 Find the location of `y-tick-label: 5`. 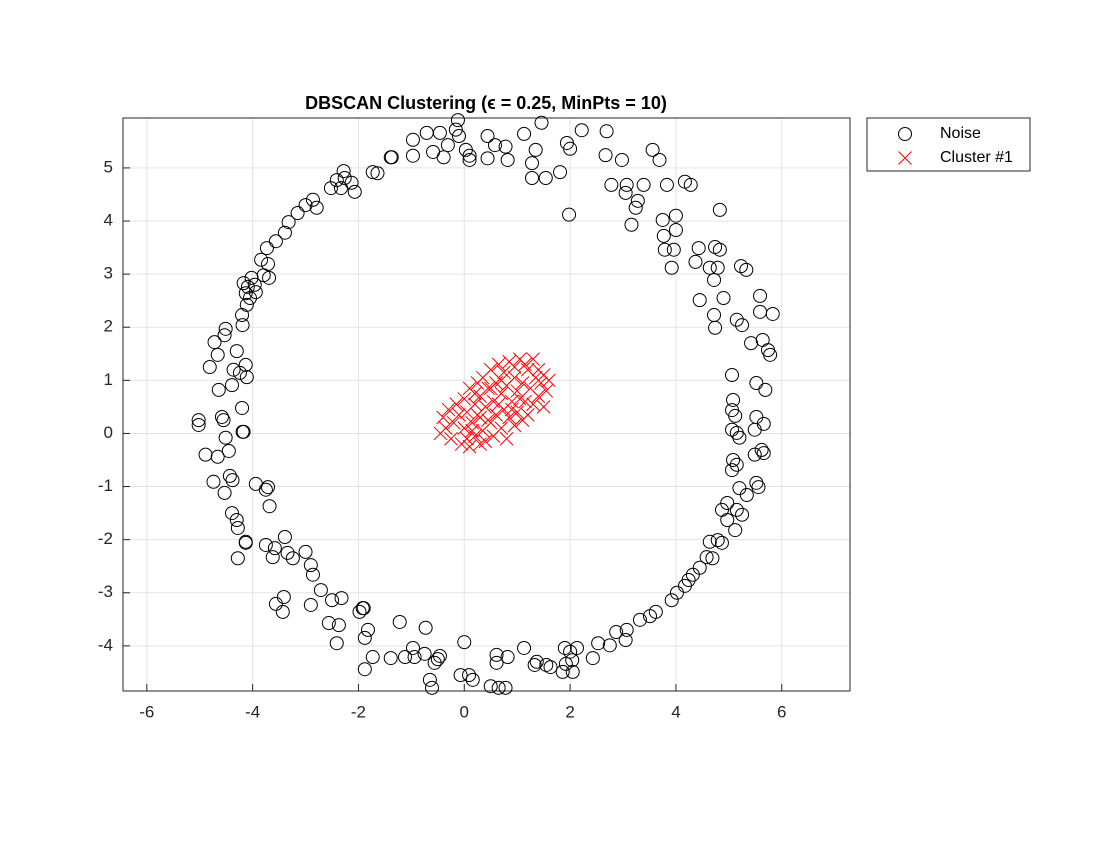

y-tick-label: 5 is located at coordinates (108, 166).